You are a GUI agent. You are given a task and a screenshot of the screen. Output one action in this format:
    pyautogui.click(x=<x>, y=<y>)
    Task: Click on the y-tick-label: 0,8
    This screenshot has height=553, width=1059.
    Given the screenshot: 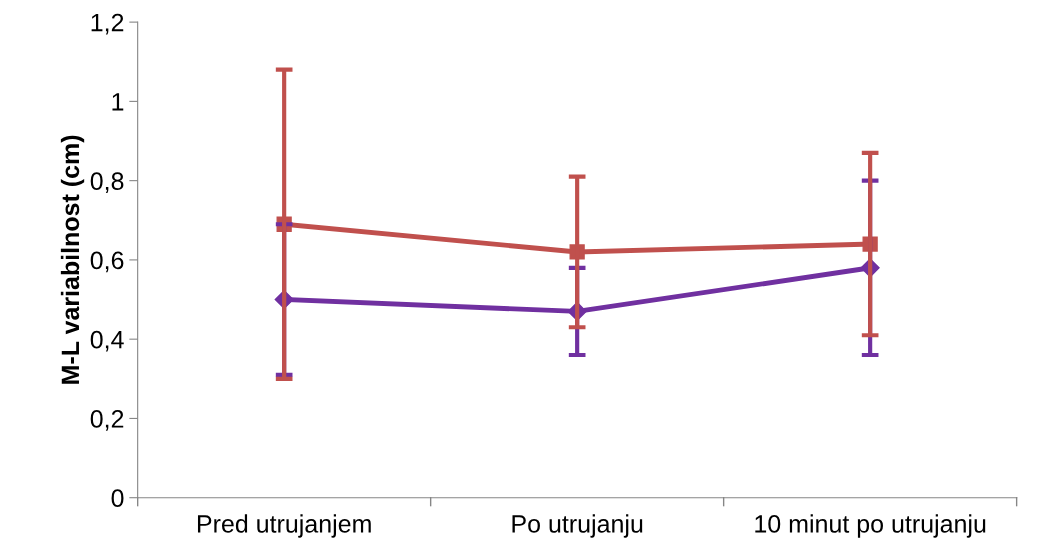 What is the action you would take?
    pyautogui.click(x=107, y=182)
    